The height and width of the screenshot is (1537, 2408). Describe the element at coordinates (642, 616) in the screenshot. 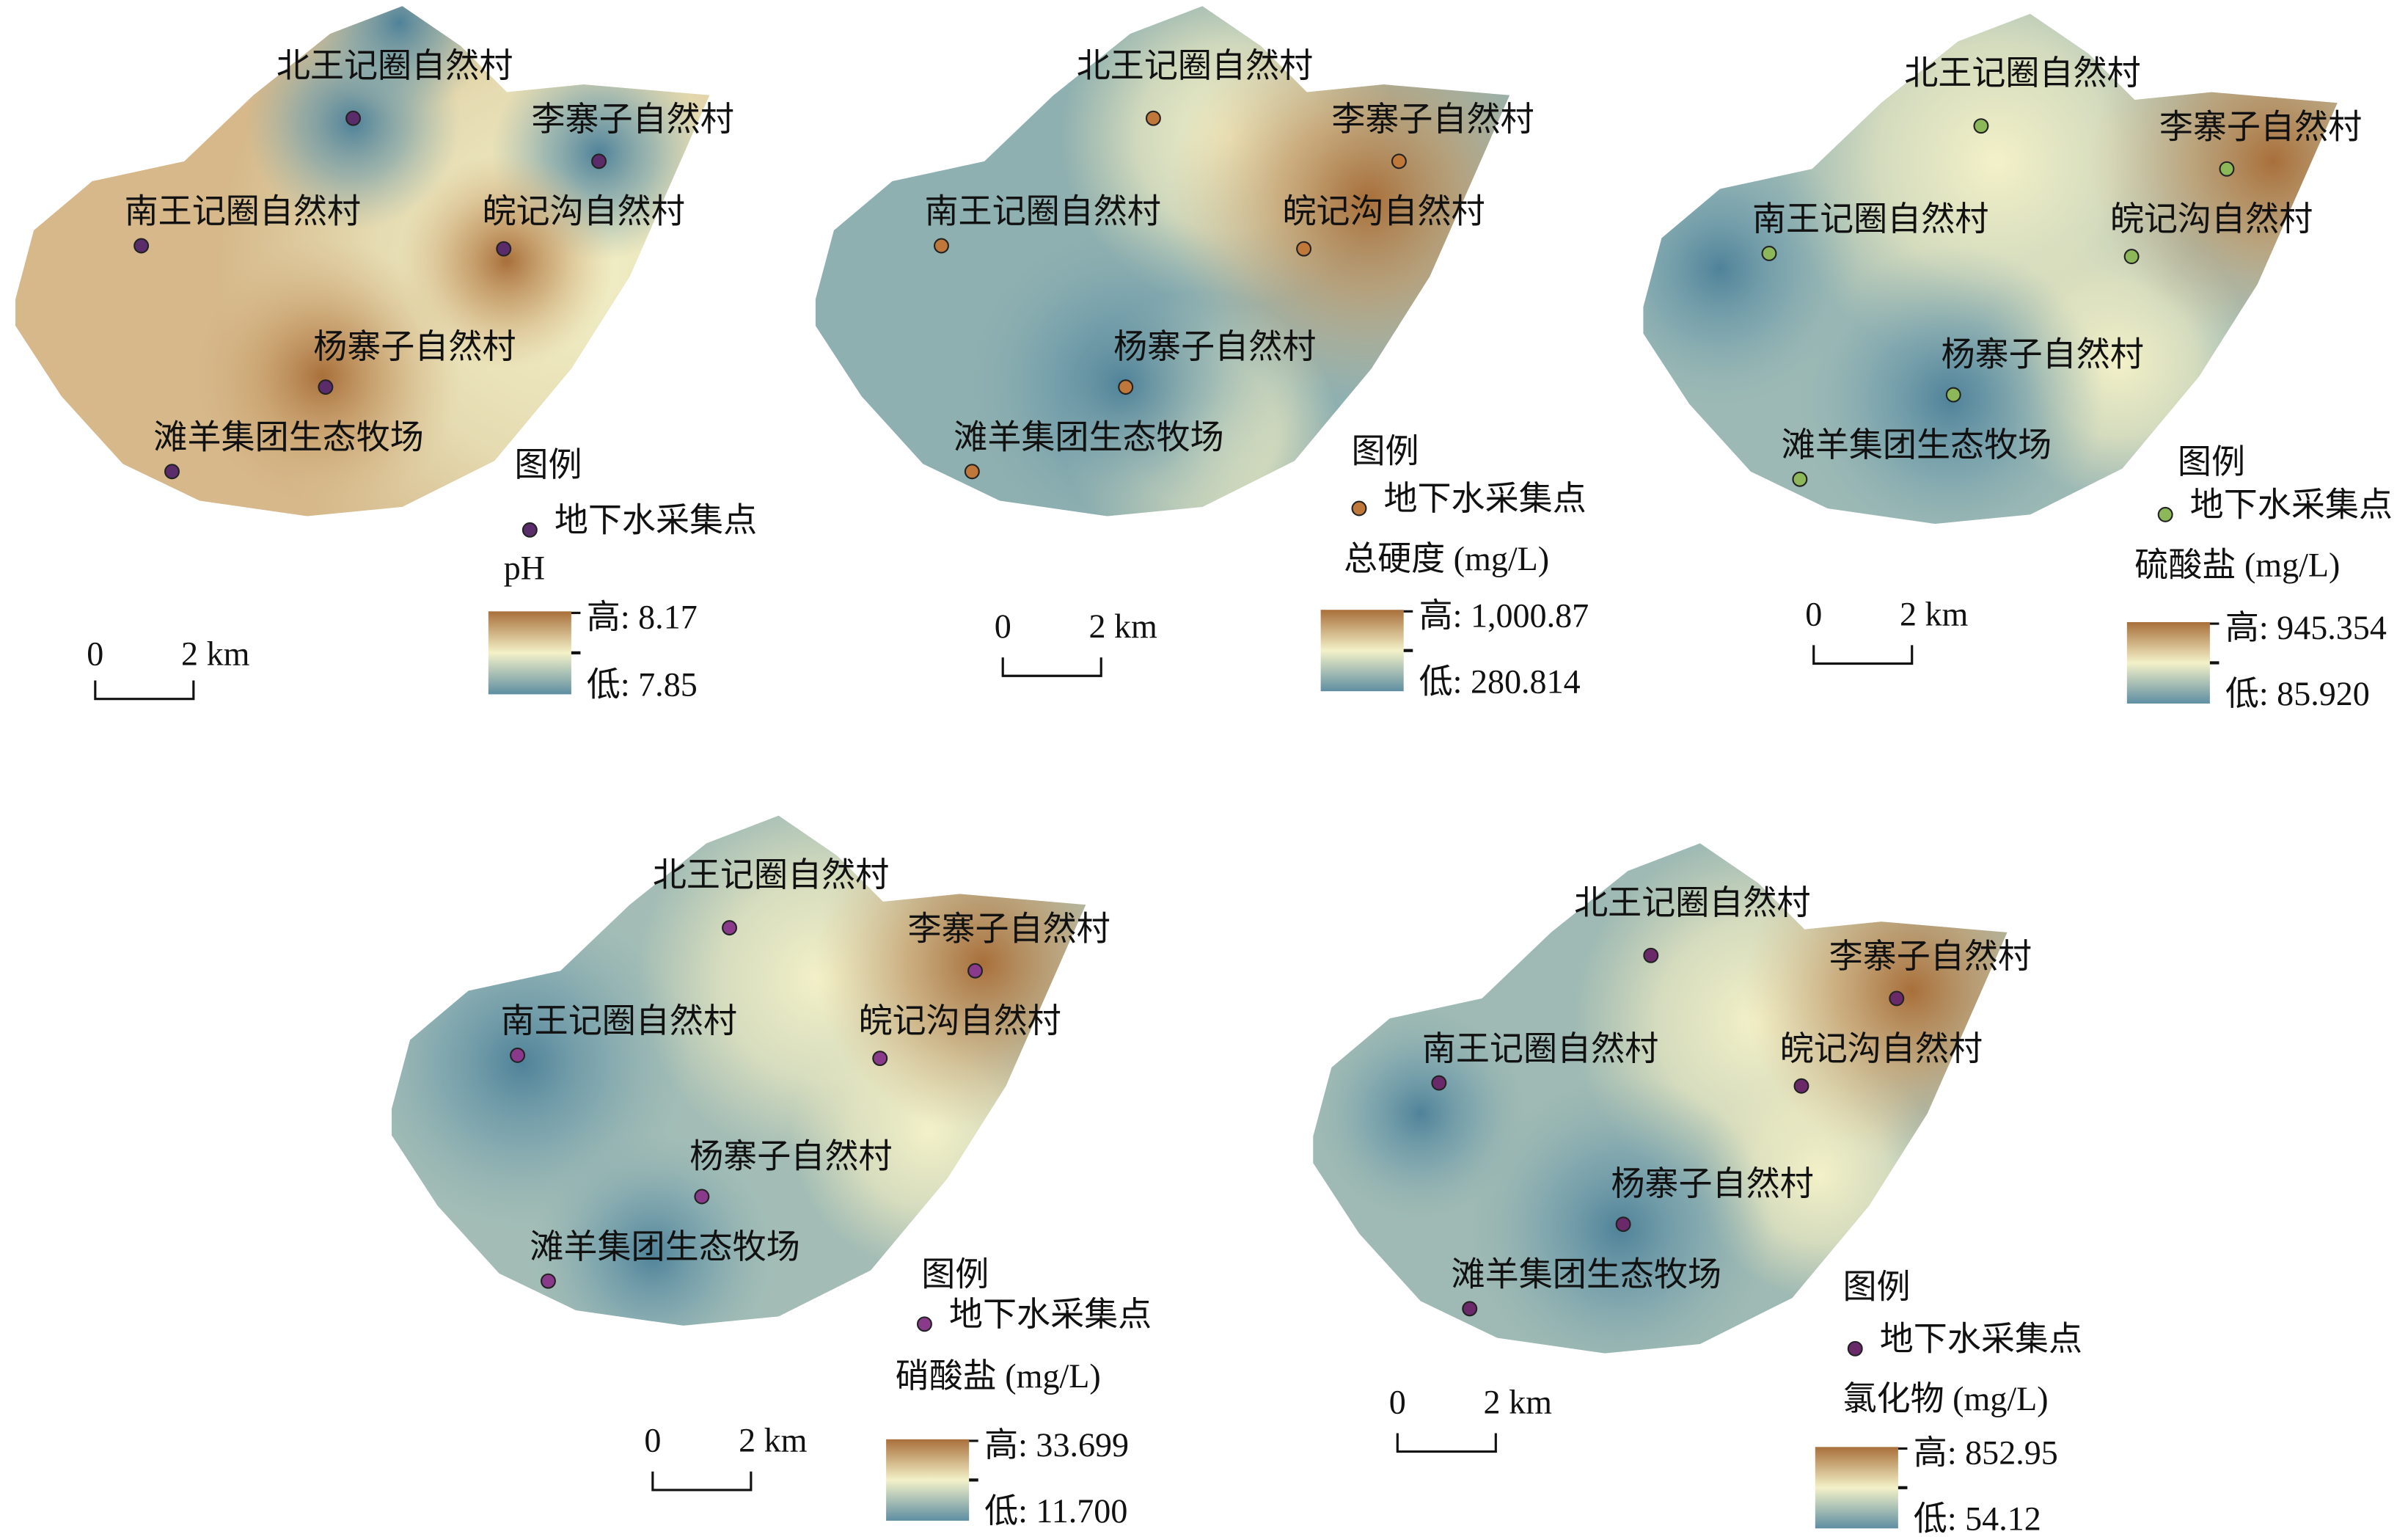

I see `high-label: 高: 8.17` at that location.